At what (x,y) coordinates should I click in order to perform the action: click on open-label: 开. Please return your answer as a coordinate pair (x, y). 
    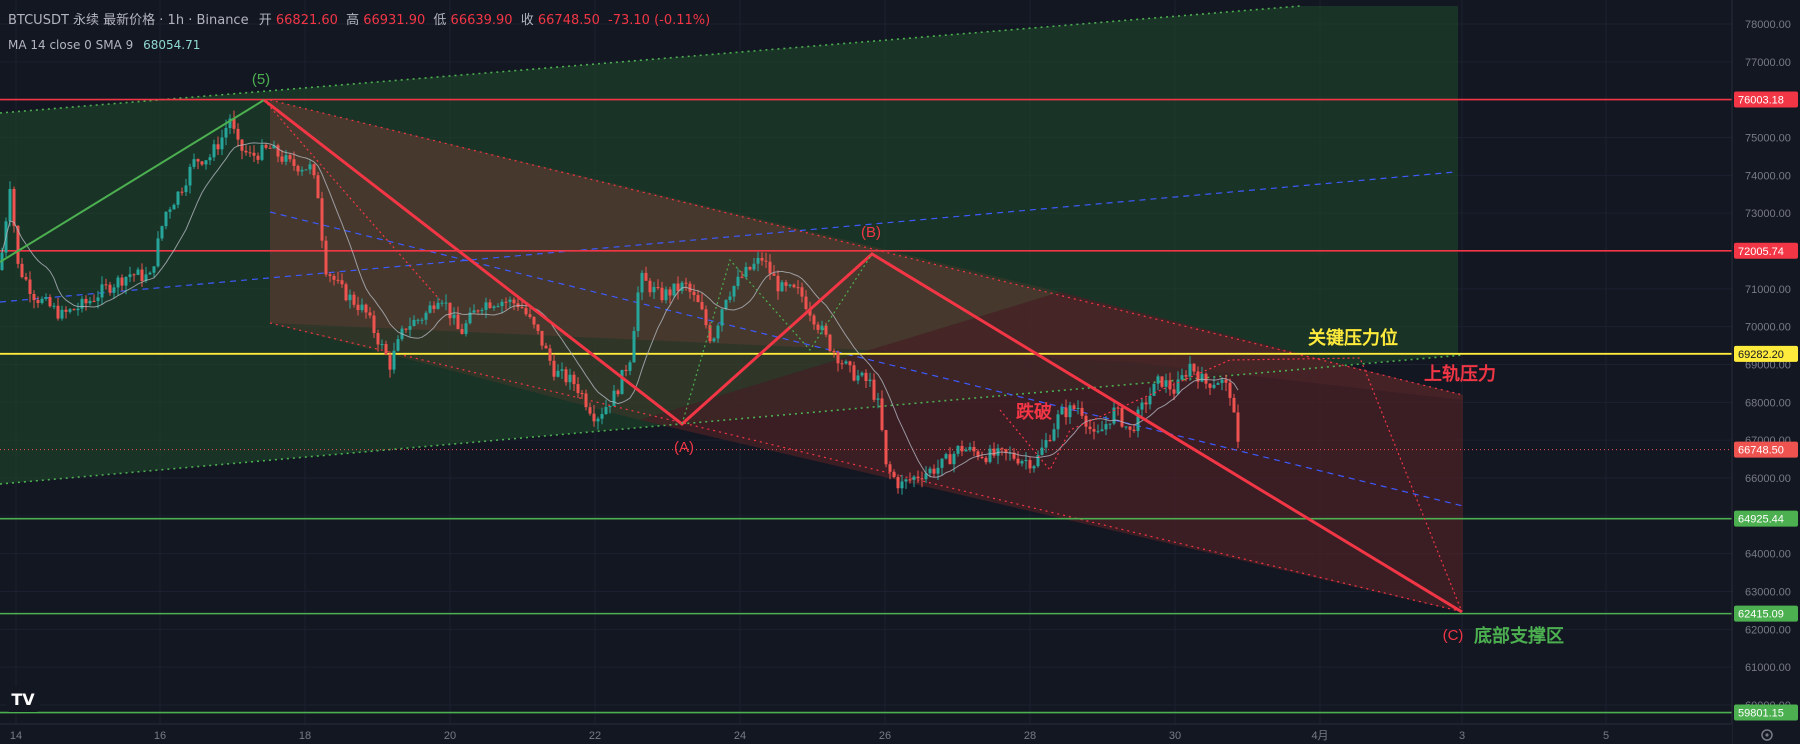
    Looking at the image, I should click on (265, 20).